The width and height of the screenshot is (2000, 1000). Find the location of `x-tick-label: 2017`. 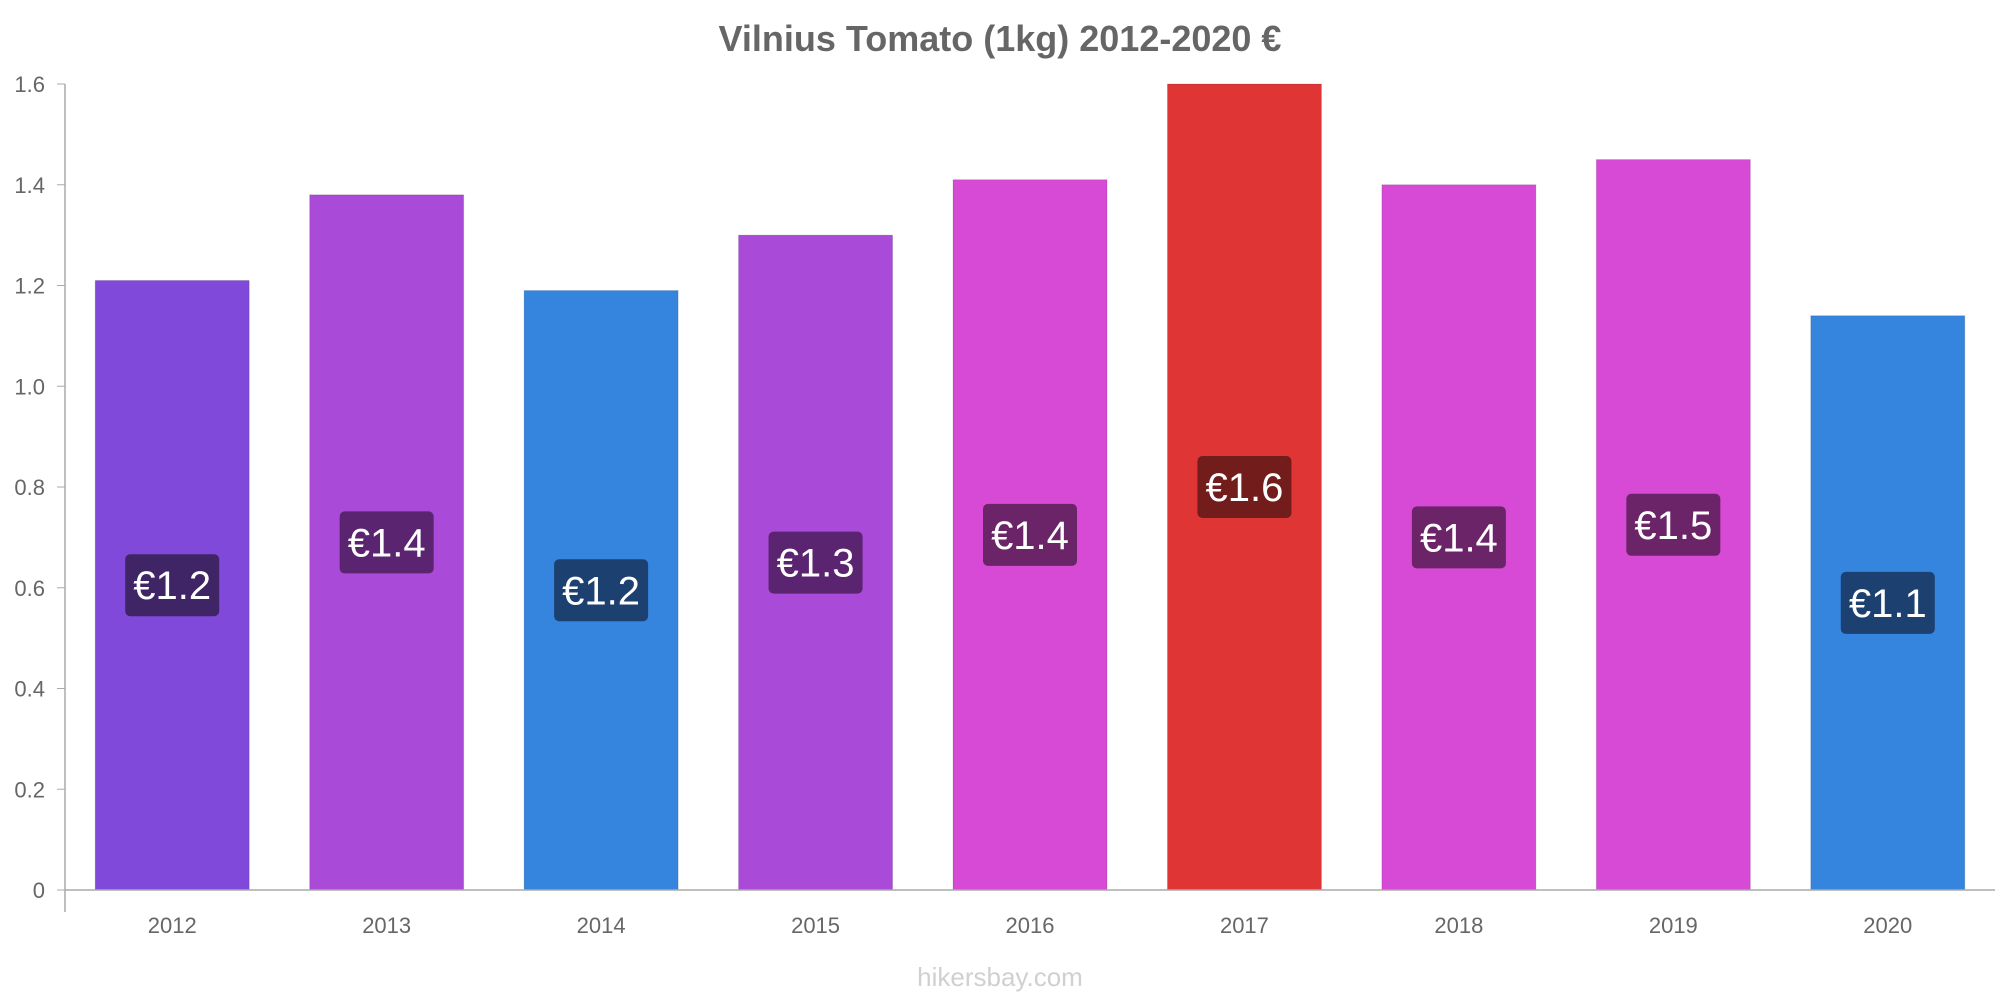

x-tick-label: 2017 is located at coordinates (1244, 925).